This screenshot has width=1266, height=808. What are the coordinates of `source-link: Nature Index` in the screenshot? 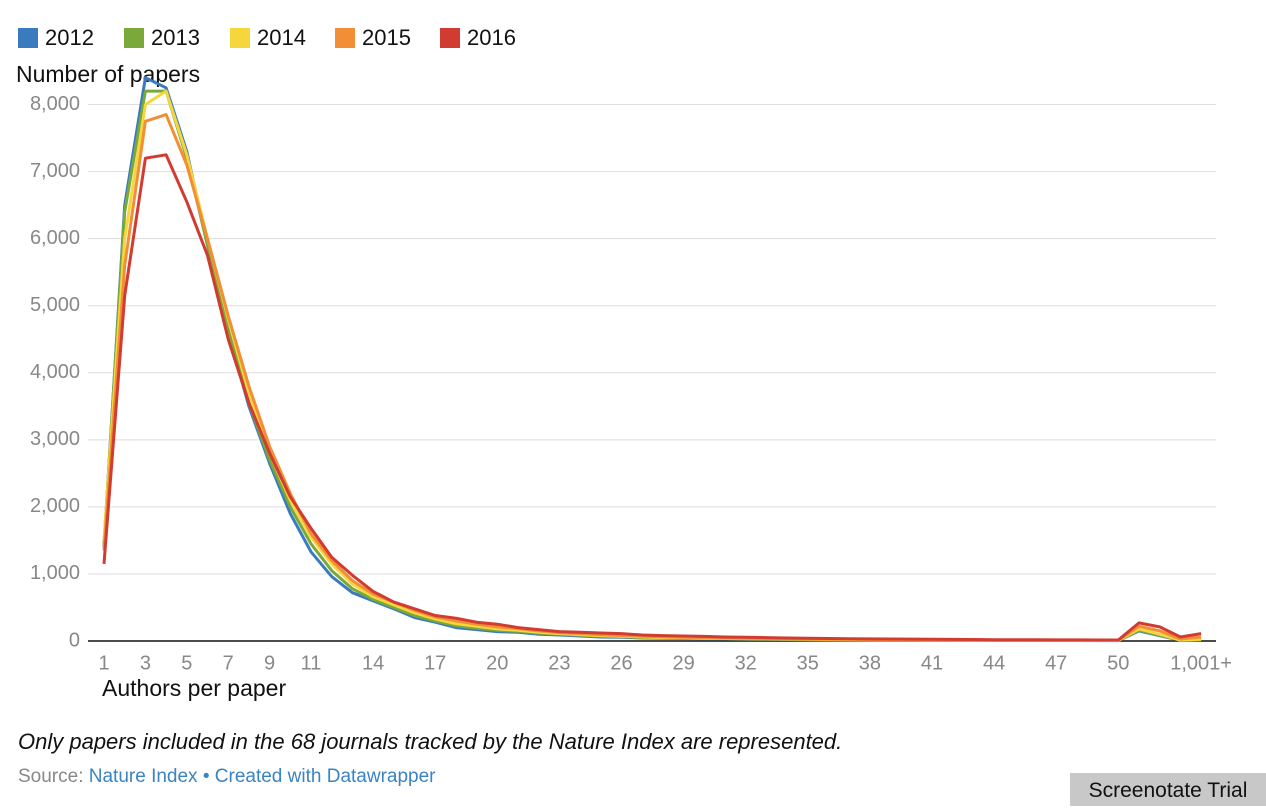 It's located at (143, 776).